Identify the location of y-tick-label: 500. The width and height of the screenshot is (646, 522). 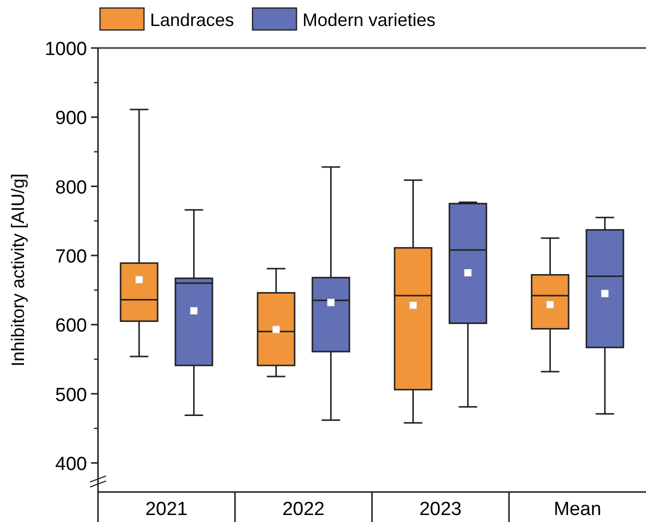
(71, 395).